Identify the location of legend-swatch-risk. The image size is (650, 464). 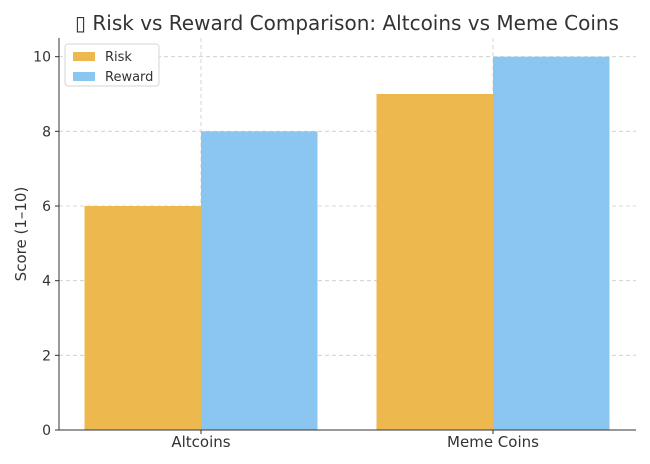
(84, 56).